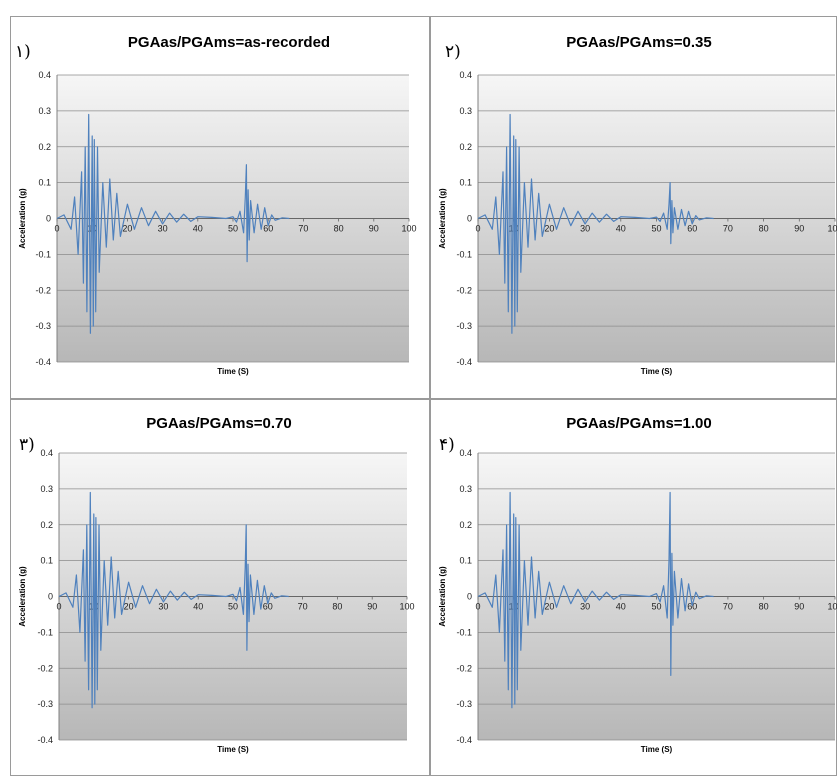  Describe the element at coordinates (639, 423) in the screenshot. I see `chart-title: PGAas/PGAms=1.00` at that location.